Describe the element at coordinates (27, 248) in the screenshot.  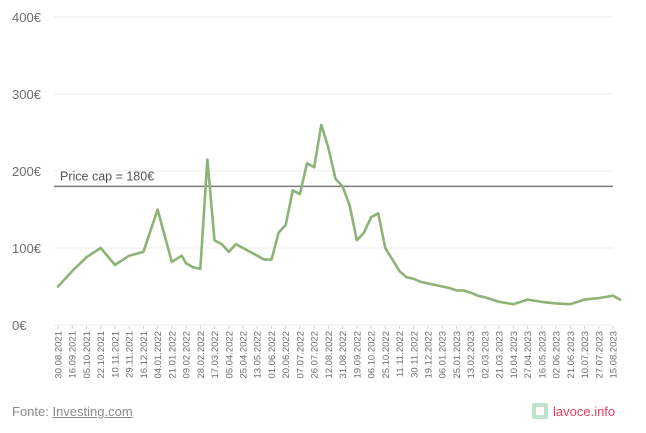
I see `y-tick-label: 100€` at that location.